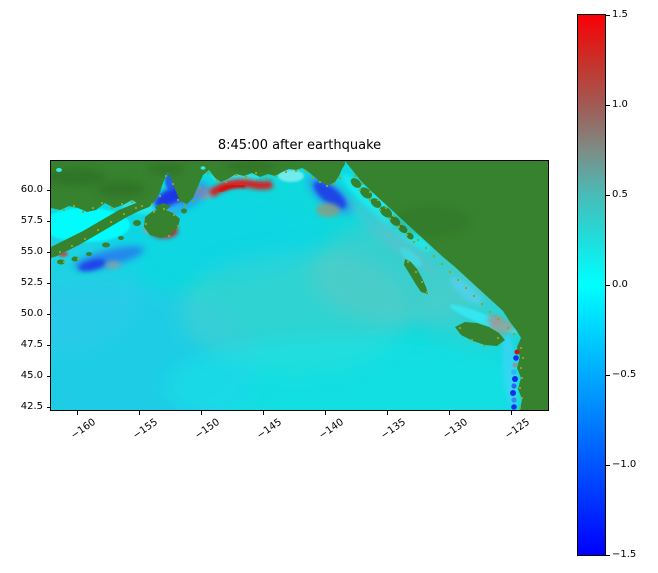 This screenshot has width=658, height=573. Describe the element at coordinates (269, 429) in the screenshot. I see `x-tick-label: −145` at that location.